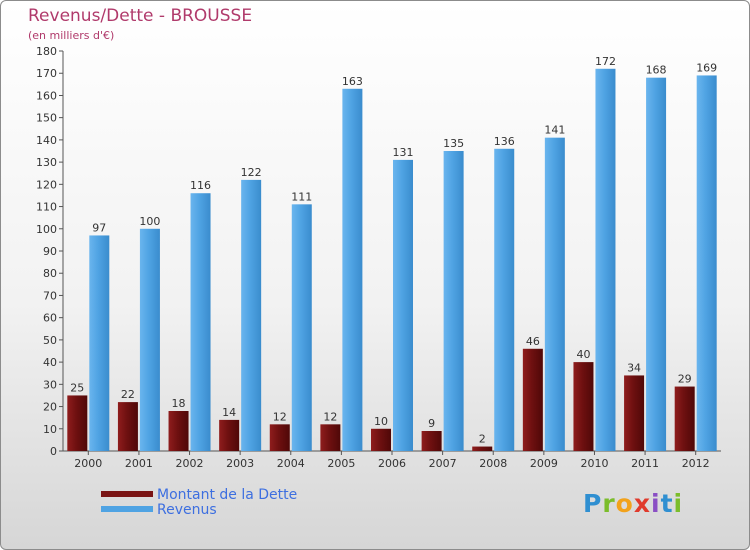 The width and height of the screenshot is (750, 550). I want to click on x-tick-label: 2002, so click(190, 463).